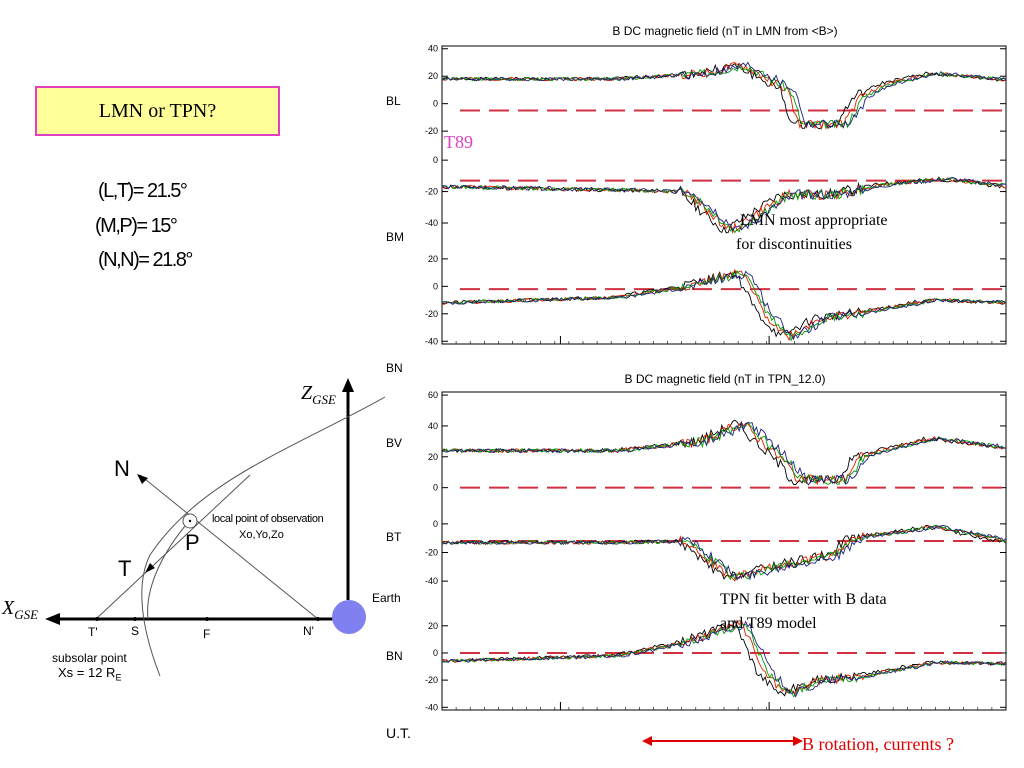 The height and width of the screenshot is (768, 1024). What do you see at coordinates (192, 542) in the screenshot?
I see `p-label: P` at bounding box center [192, 542].